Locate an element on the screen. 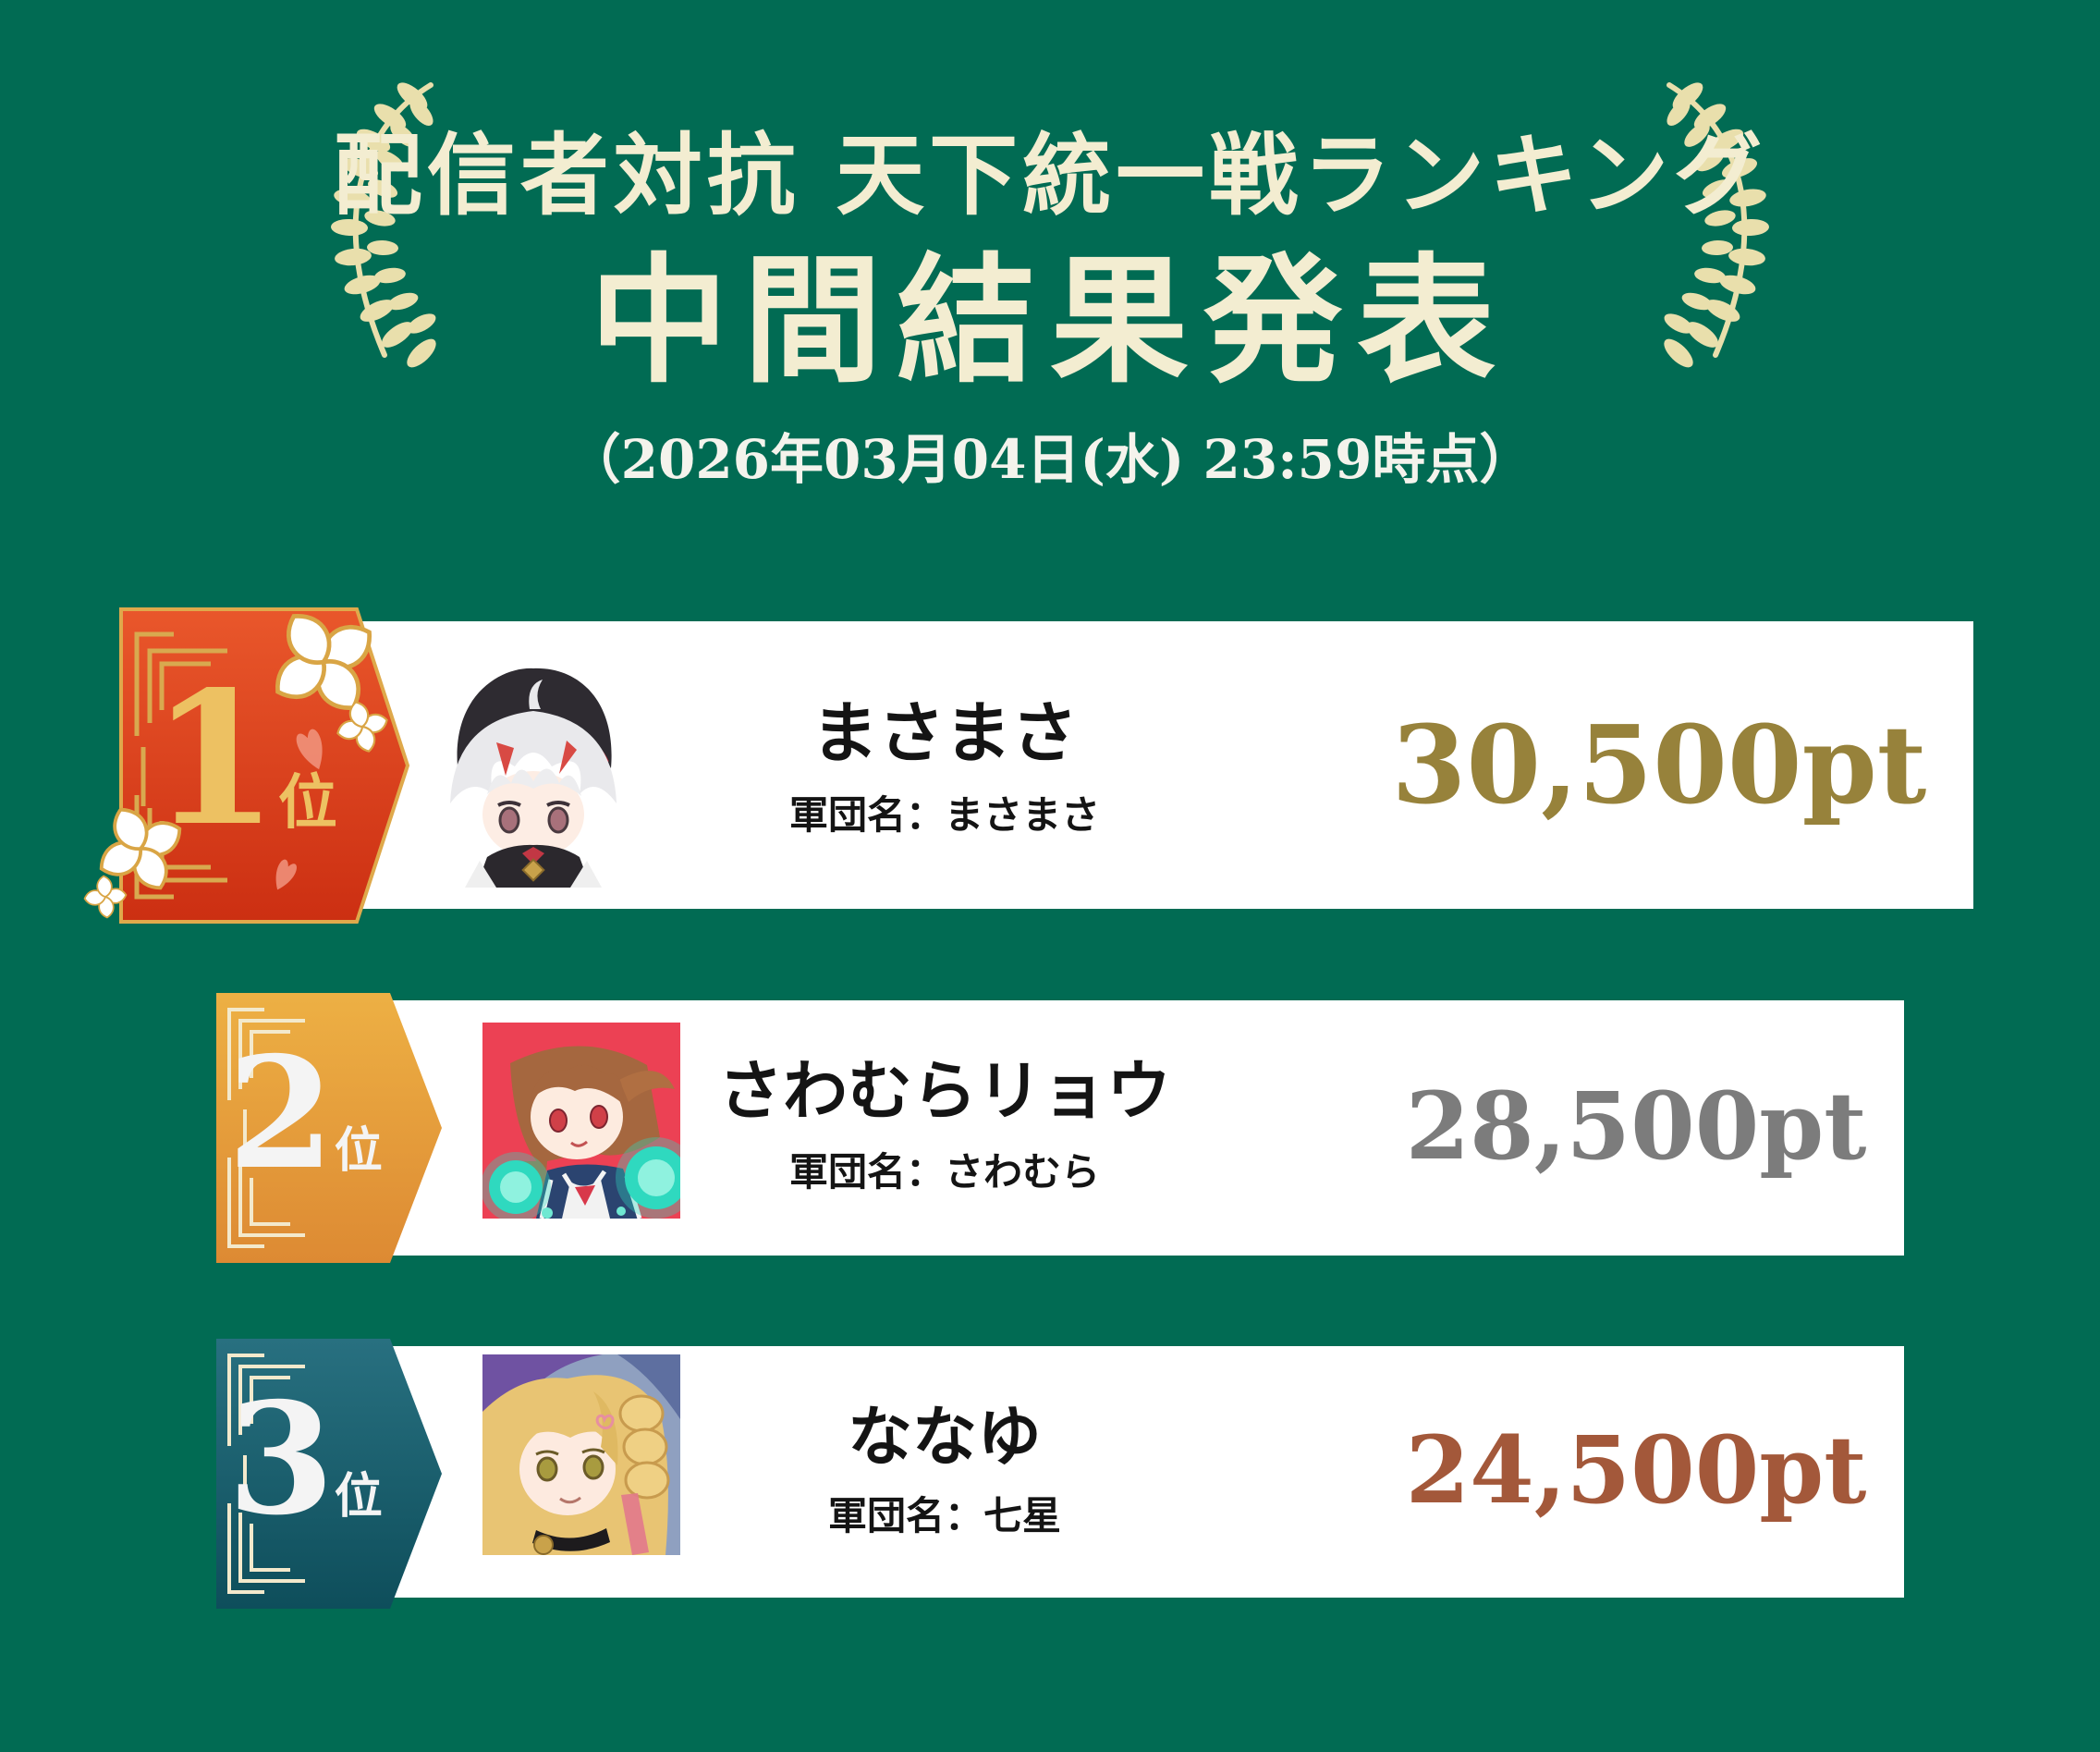 The width and height of the screenshot is (2100, 1752). rank-3-points: 24,500pt is located at coordinates (1636, 1470).